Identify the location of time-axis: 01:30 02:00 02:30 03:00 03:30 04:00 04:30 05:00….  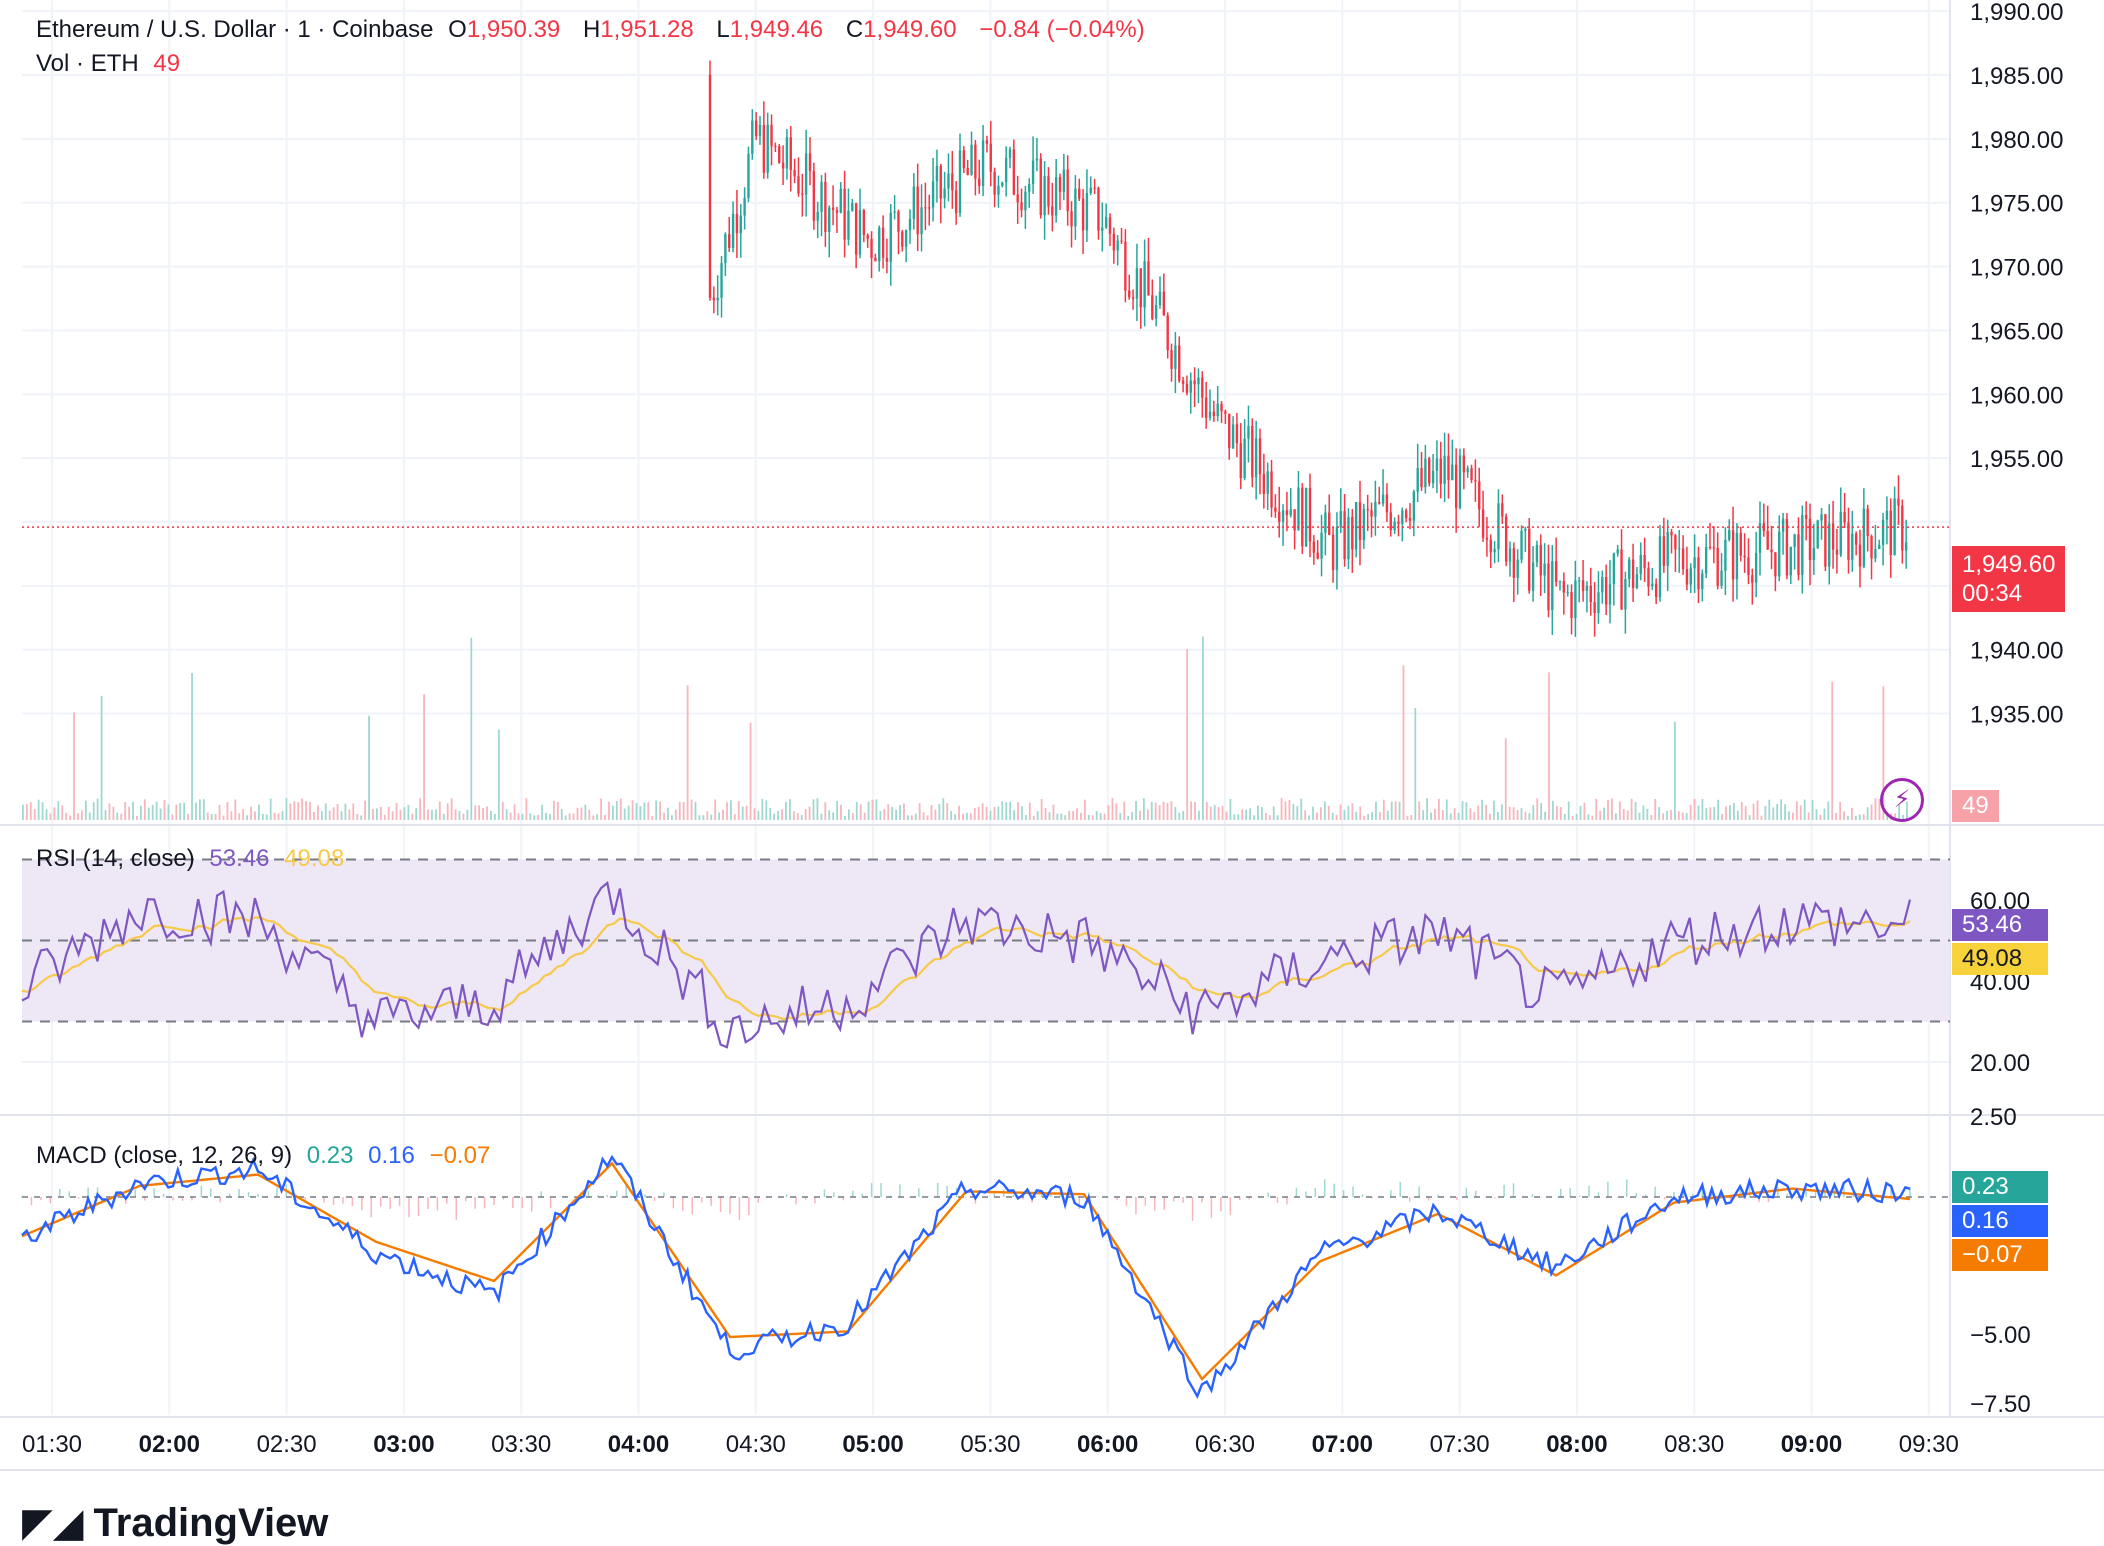
(990, 1444).